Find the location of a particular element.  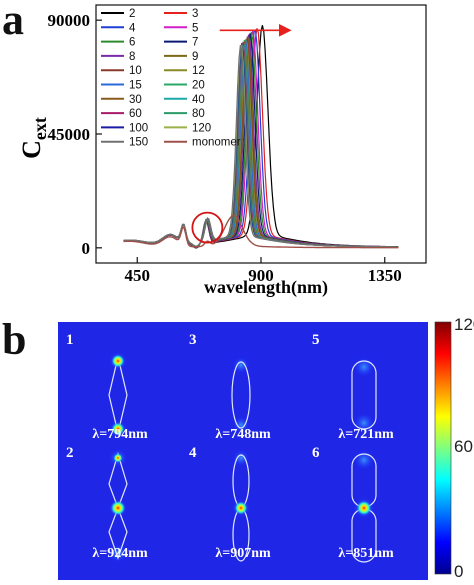

field-map-wavelength: λ=721nm is located at coordinates (366, 434).